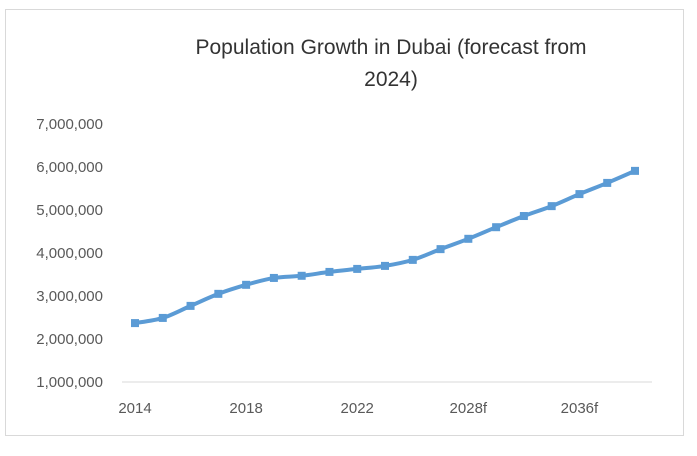  Describe the element at coordinates (69, 253) in the screenshot. I see `y-tick-label: 4,000,000` at that location.